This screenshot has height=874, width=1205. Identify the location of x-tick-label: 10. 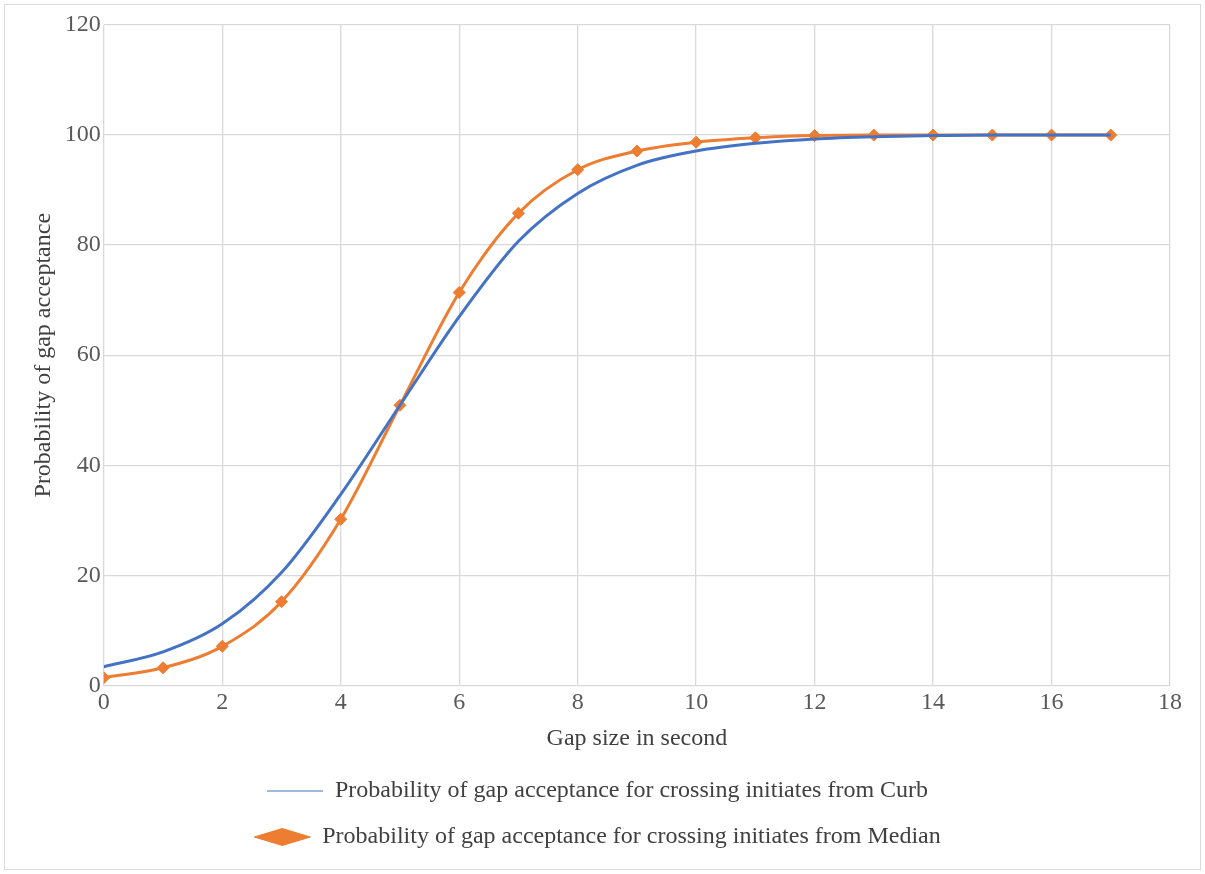
(696, 701).